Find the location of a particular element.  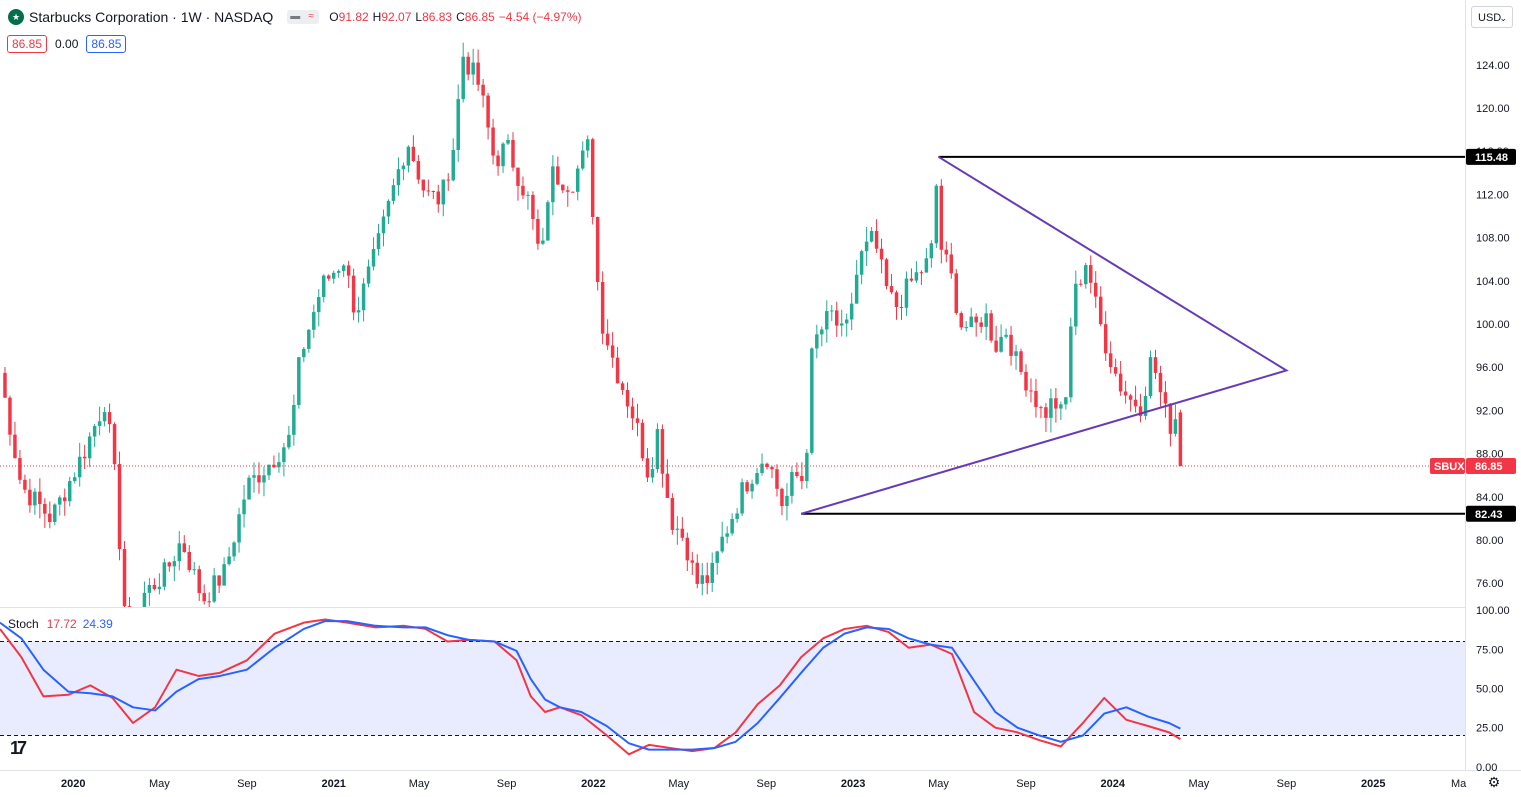

currency-select: USD ⌄ is located at coordinates (1492, 17).